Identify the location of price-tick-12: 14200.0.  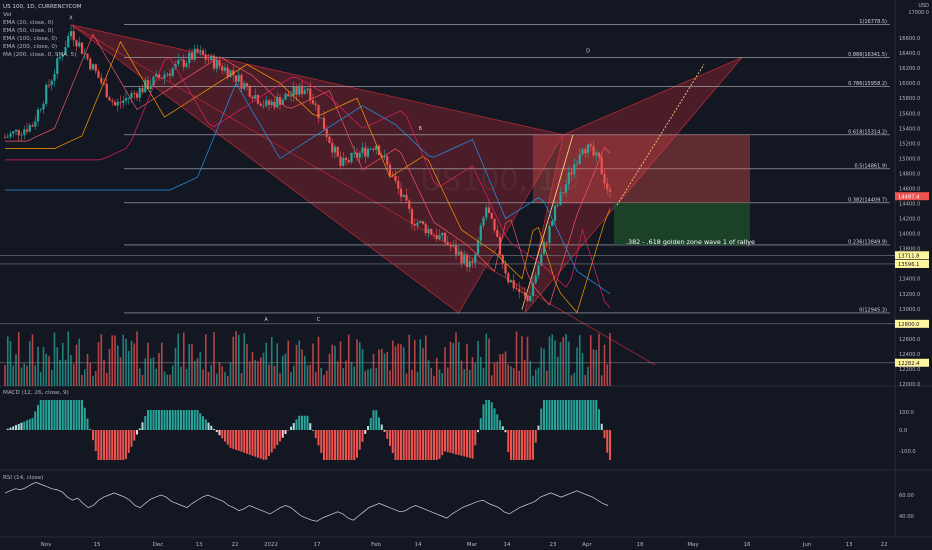
(909, 220).